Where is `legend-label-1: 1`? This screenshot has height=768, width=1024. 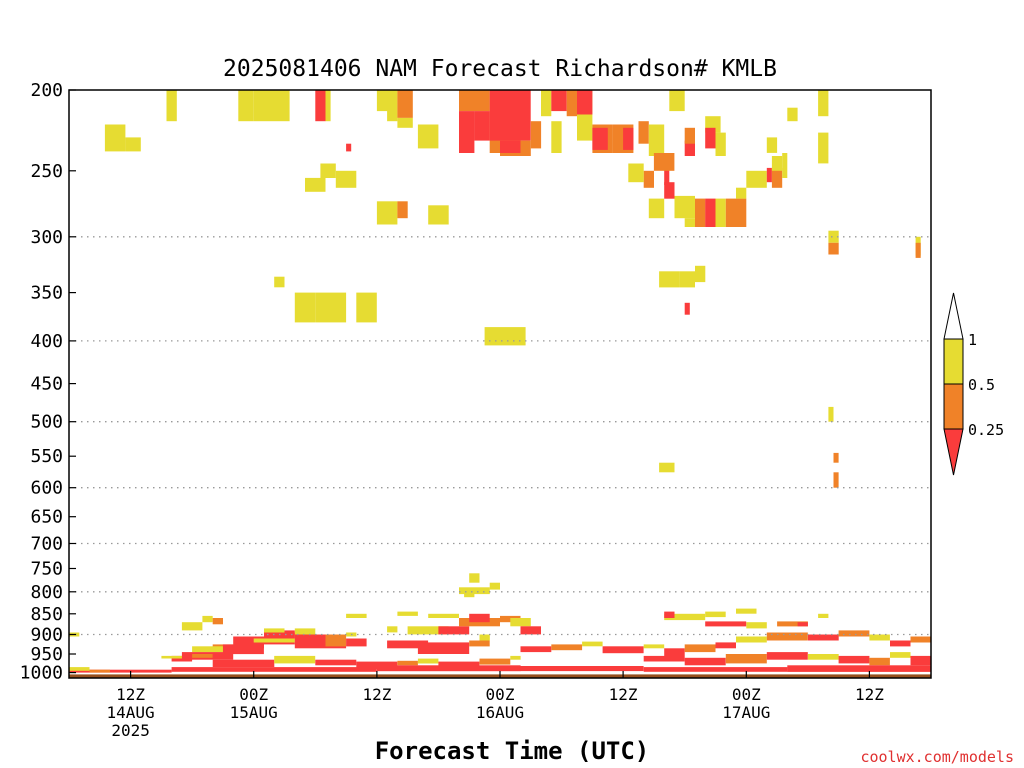
legend-label-1: 1 is located at coordinates (972, 340).